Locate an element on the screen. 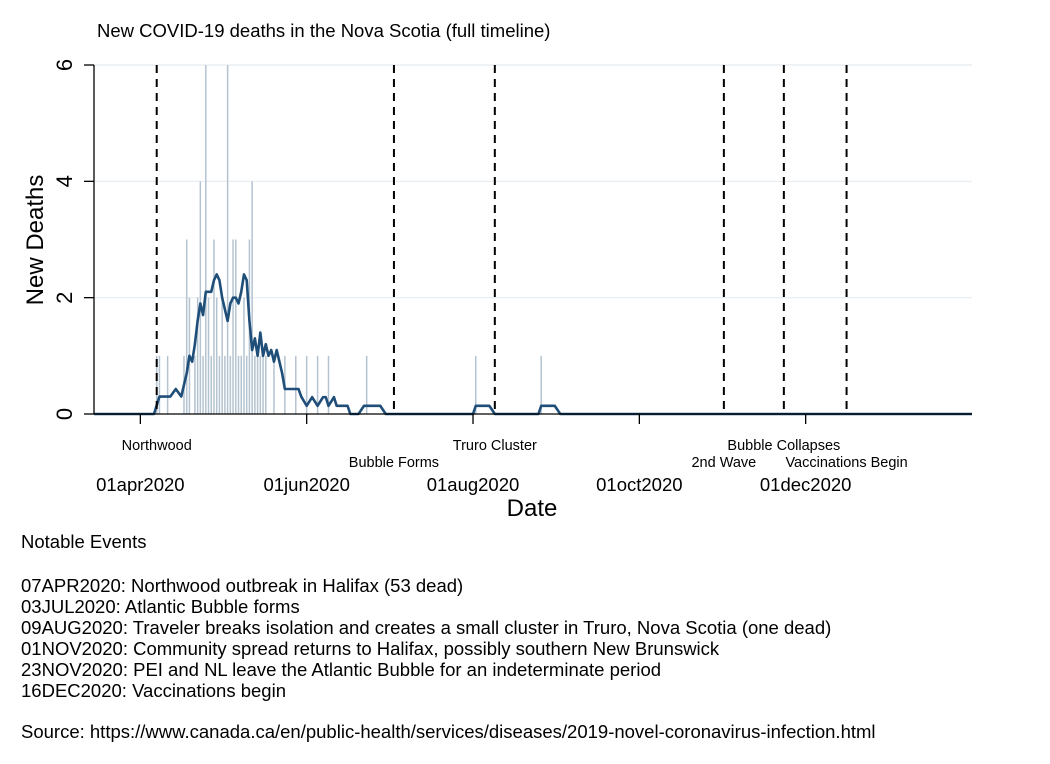 Image resolution: width=1050 pixels, height=764 pixels. event-label: 2nd Wave is located at coordinates (723, 463).